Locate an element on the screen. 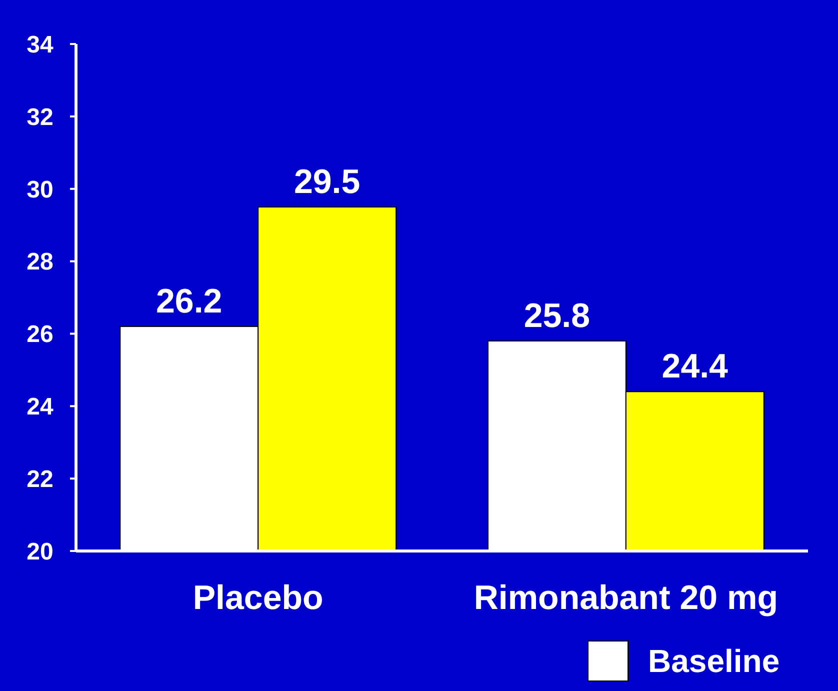 The width and height of the screenshot is (838, 691). data-label: 26.2 is located at coordinates (189, 301).